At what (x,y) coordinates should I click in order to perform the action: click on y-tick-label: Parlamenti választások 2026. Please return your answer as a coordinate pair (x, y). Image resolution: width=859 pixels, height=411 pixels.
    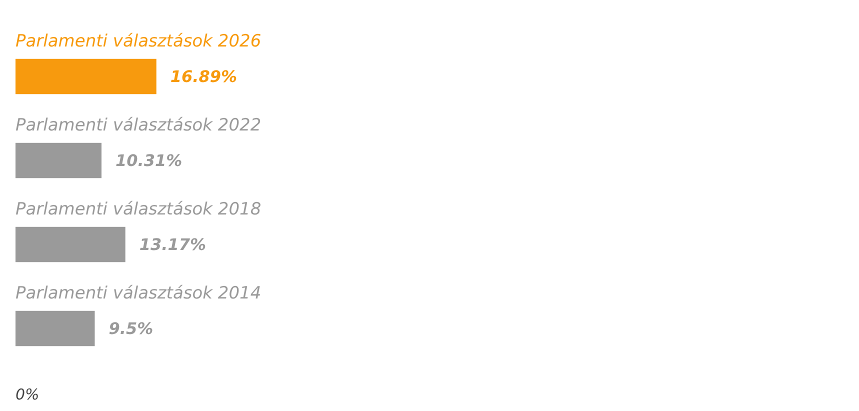
    Looking at the image, I should click on (139, 41).